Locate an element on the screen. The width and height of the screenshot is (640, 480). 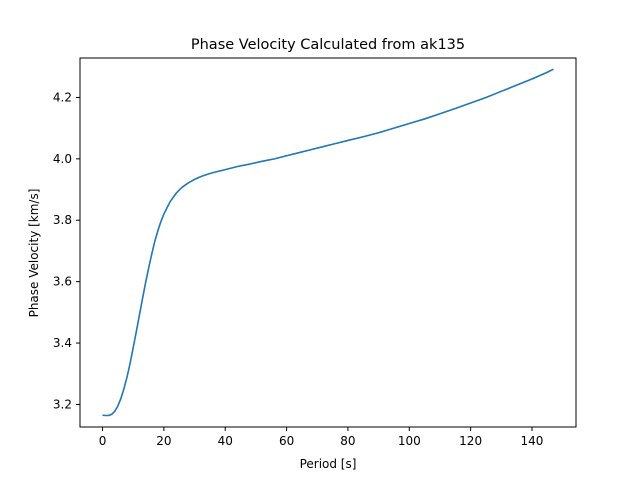
y-axis-label: Phase Velocity [km/s] is located at coordinates (34, 253).